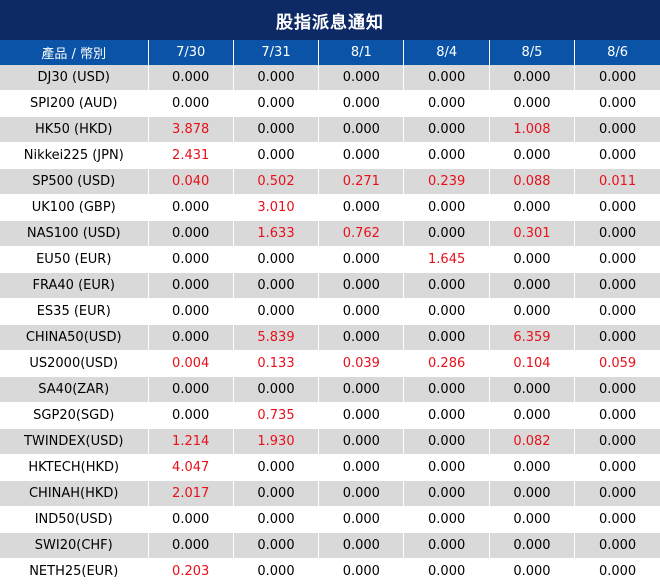  I want to click on dividend-value-cell: 2.017, so click(191, 493).